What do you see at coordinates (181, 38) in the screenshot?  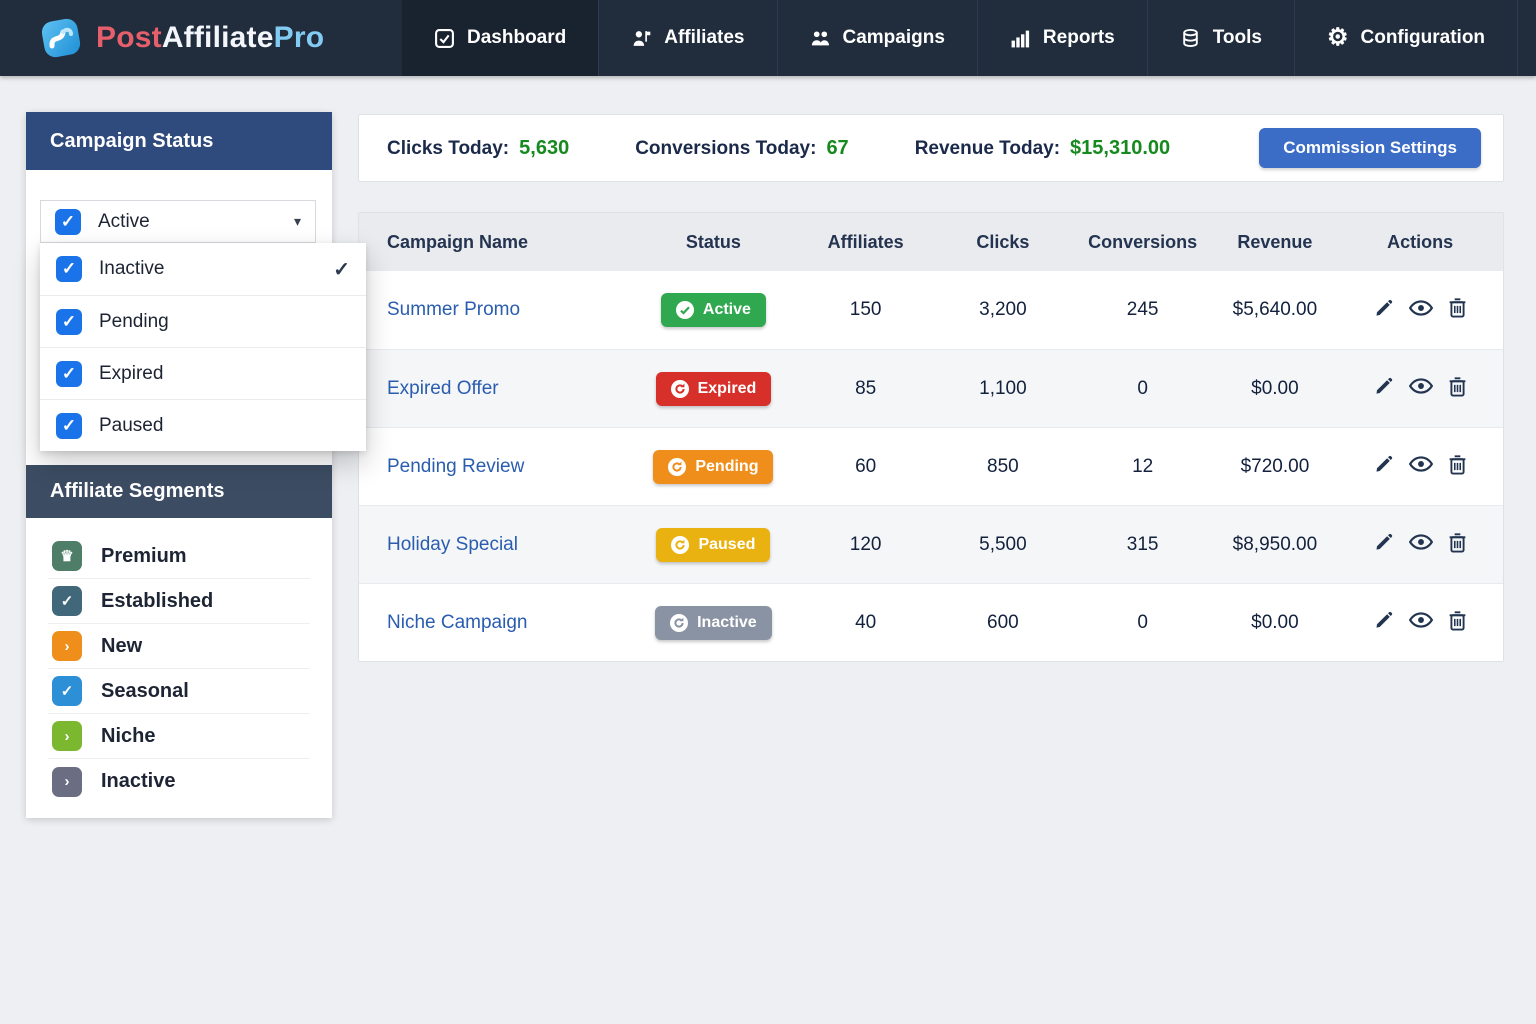 I see `brand-logo: PostAffiliatePro` at bounding box center [181, 38].